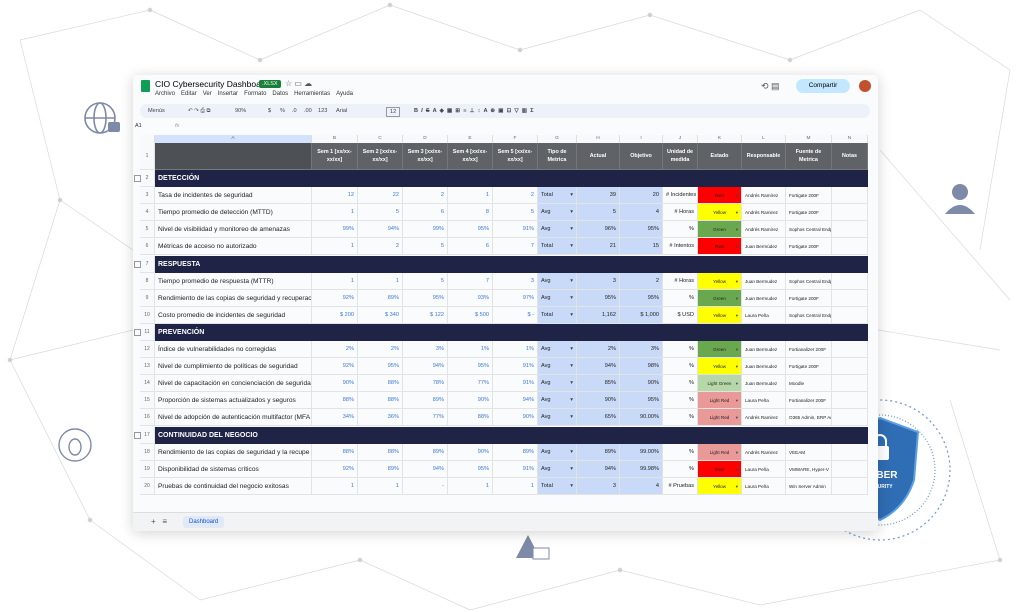 This screenshot has height=612, width=1024. What do you see at coordinates (641, 384) in the screenshot?
I see `target: 90%` at bounding box center [641, 384].